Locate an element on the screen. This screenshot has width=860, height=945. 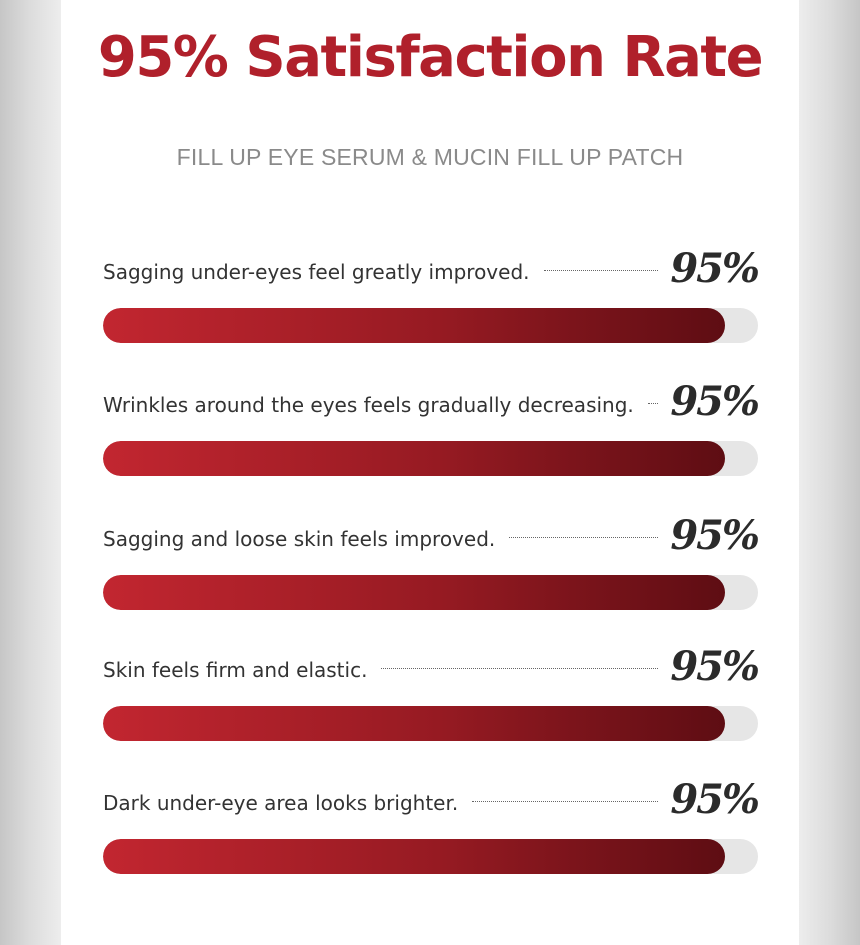
product-subtitle: FILL UP EYE SERUM & MUCIN FILL UP PATCH is located at coordinates (430, 157).